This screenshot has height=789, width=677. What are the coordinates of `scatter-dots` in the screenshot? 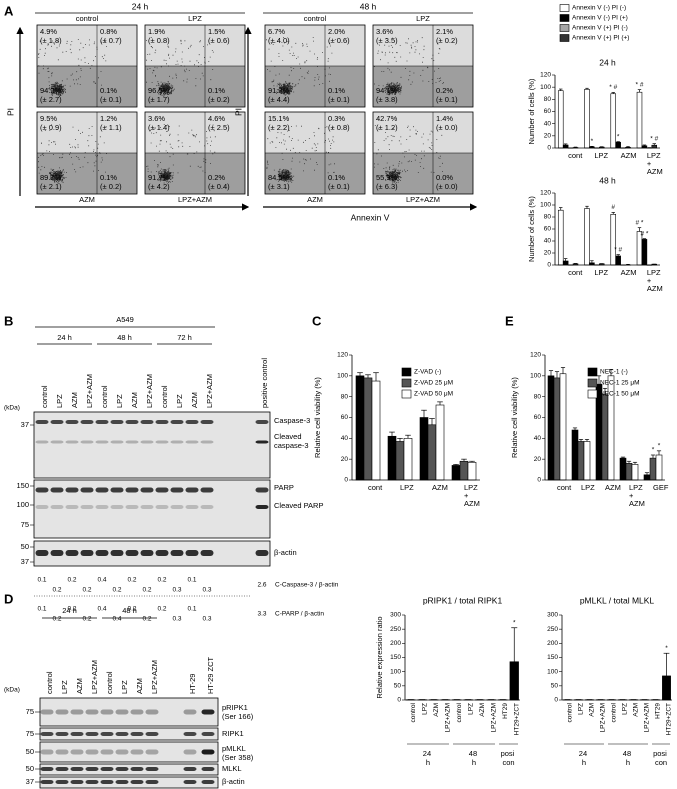 It's located at (301, 66).